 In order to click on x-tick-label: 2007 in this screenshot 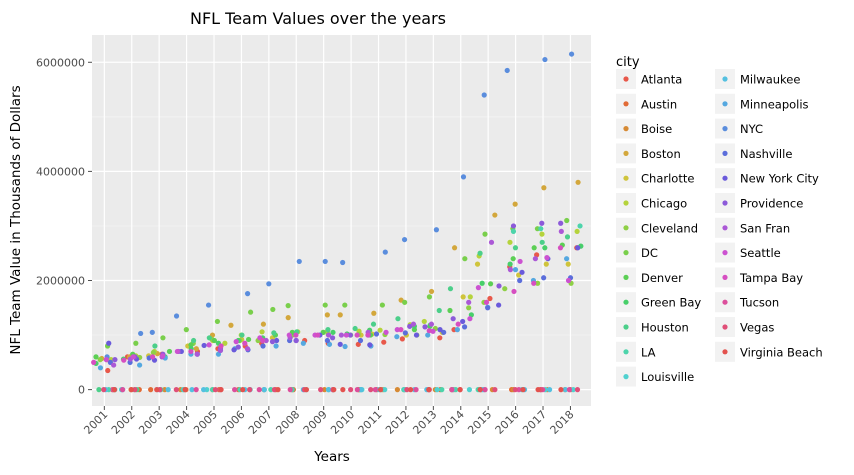, I will do `click(260, 422)`.